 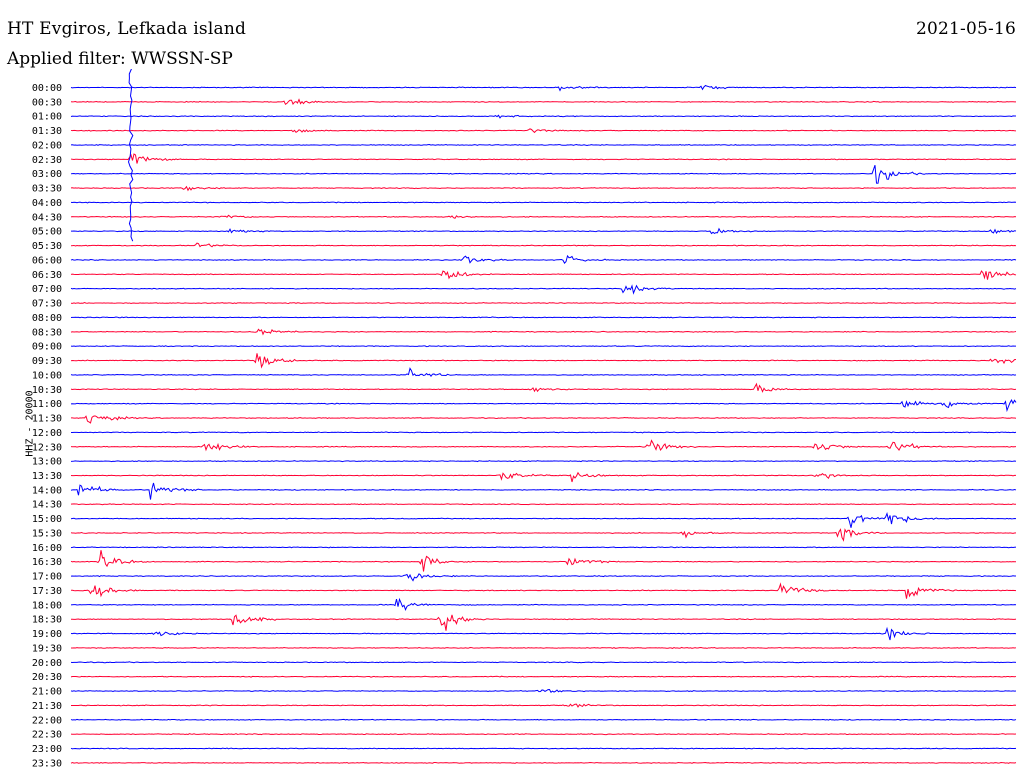 What do you see at coordinates (47, 375) in the screenshot?
I see `tick-label: 10:00` at bounding box center [47, 375].